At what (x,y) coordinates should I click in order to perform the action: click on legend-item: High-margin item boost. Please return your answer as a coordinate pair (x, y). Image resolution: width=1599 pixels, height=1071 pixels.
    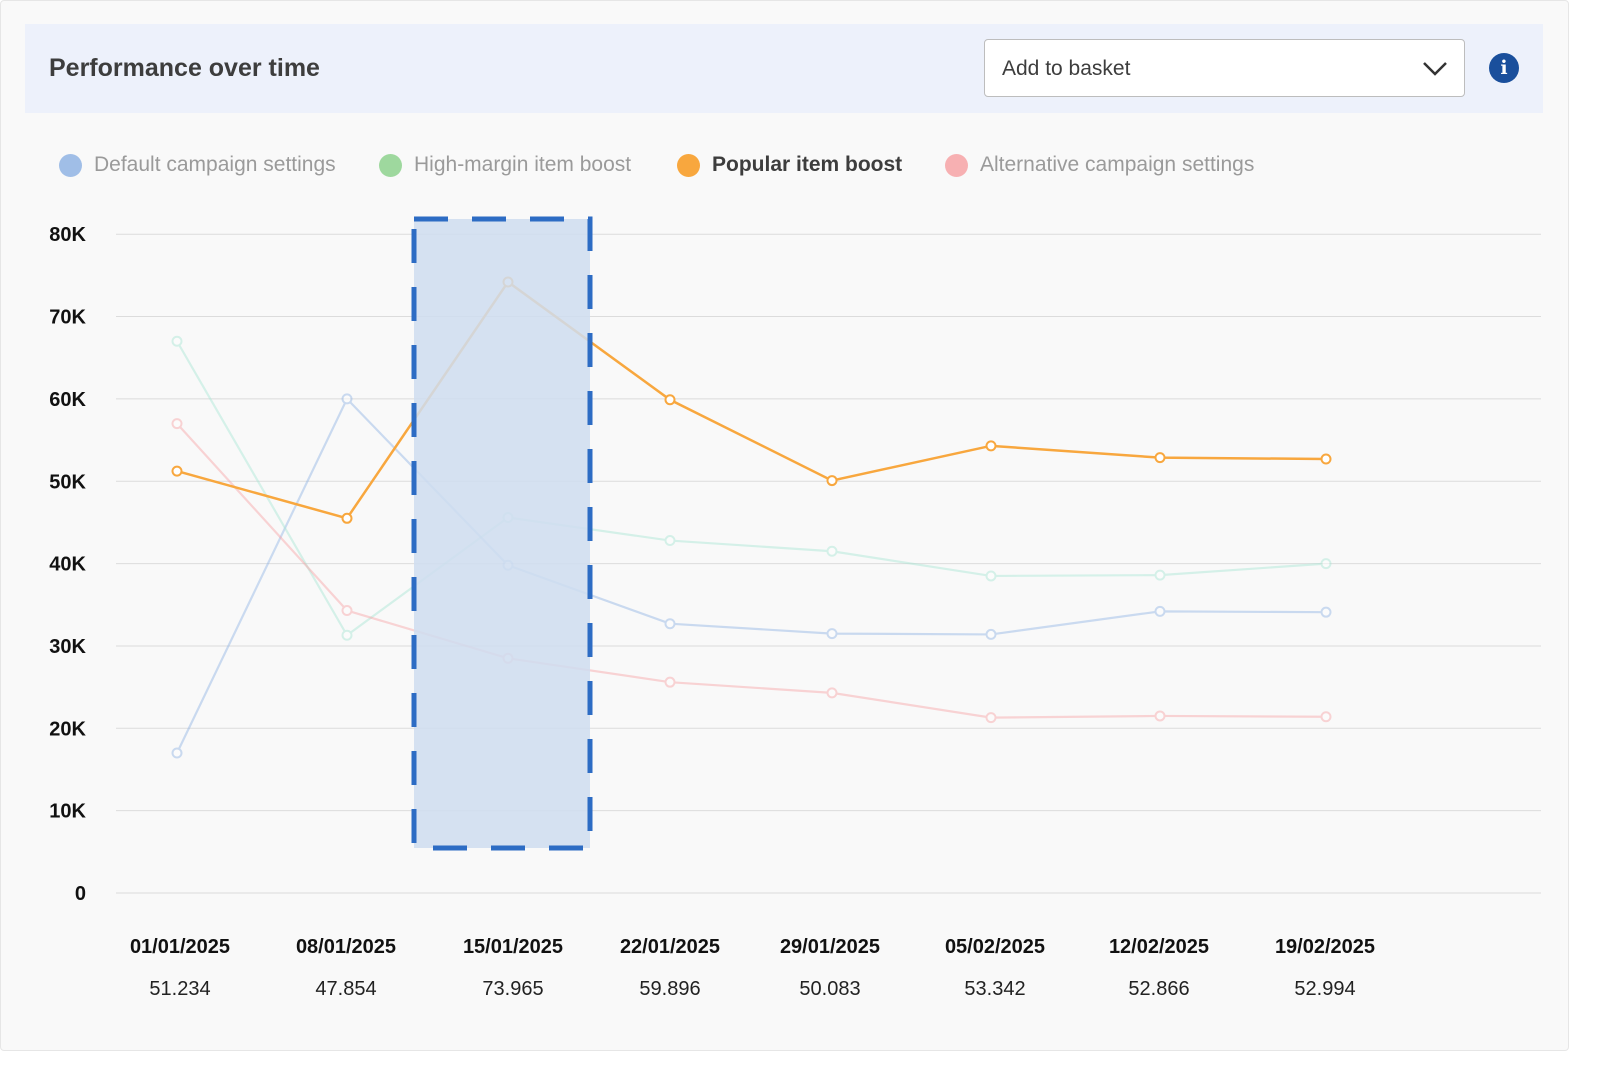
    Looking at the image, I should click on (505, 165).